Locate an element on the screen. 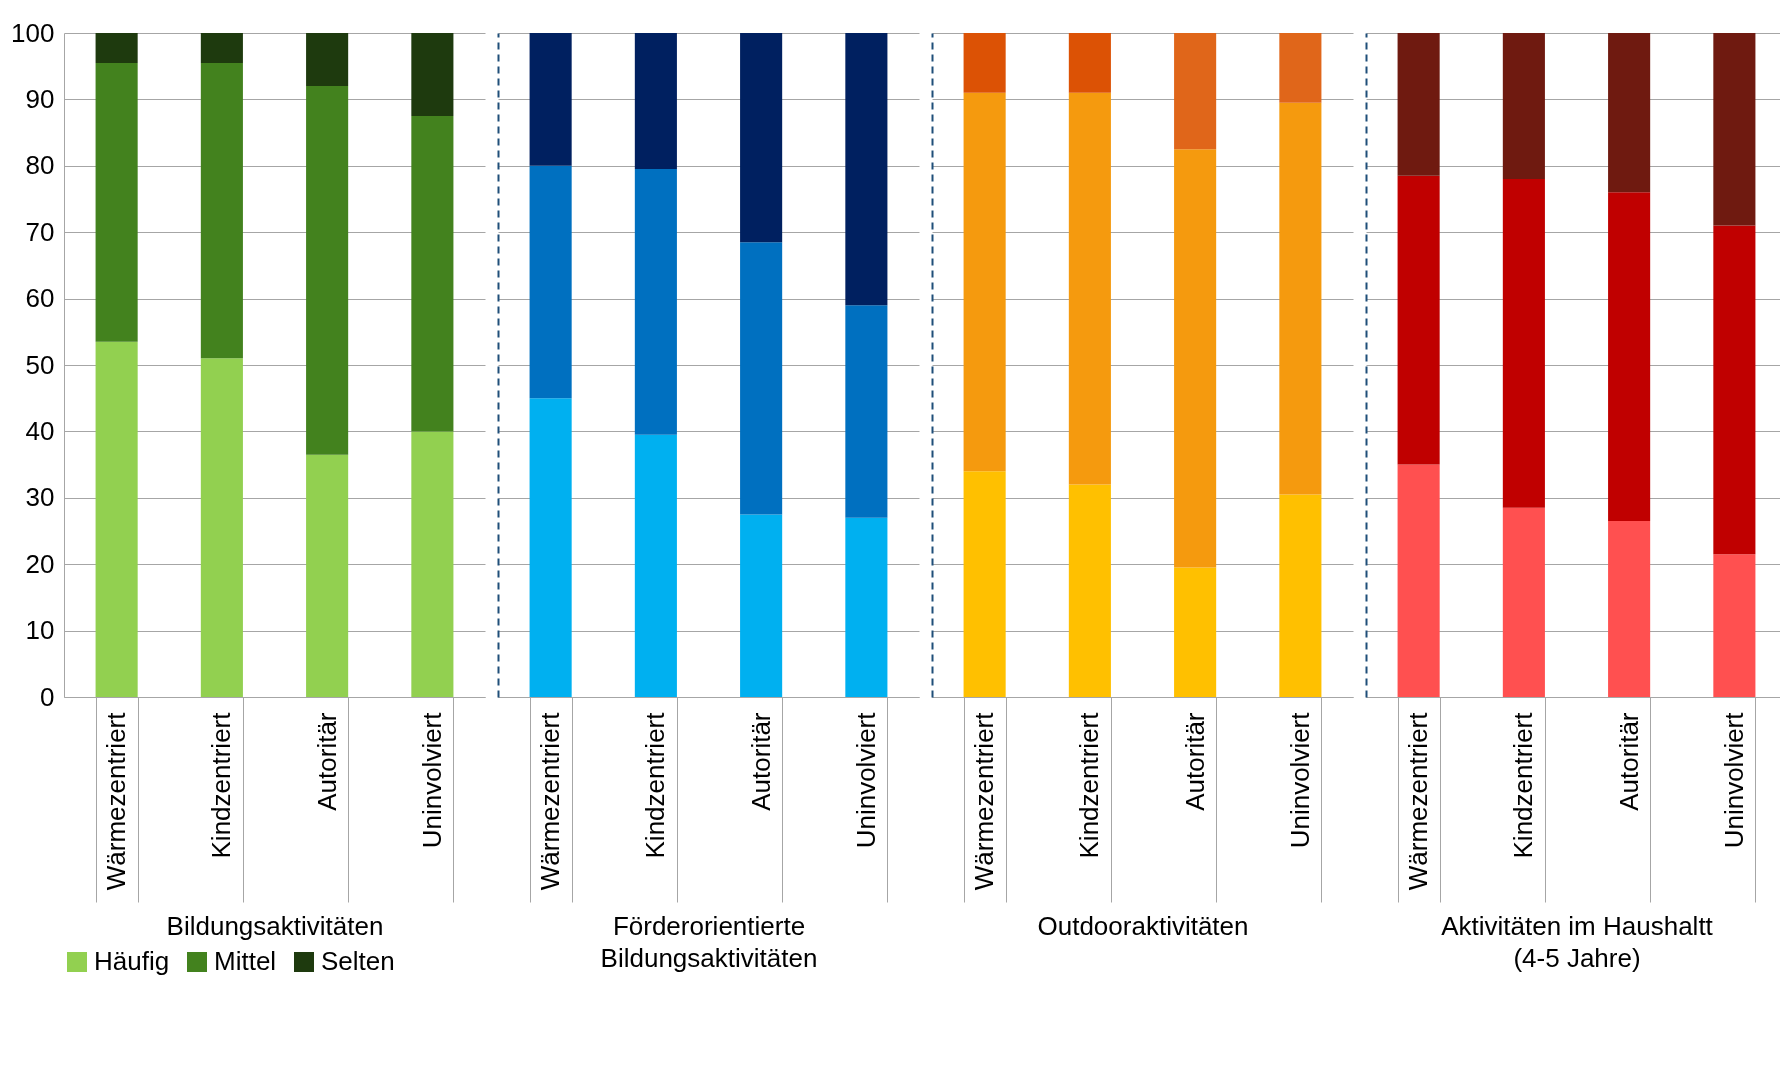 This screenshot has height=1092, width=1780. y-tick-label: 100 is located at coordinates (33, 32).